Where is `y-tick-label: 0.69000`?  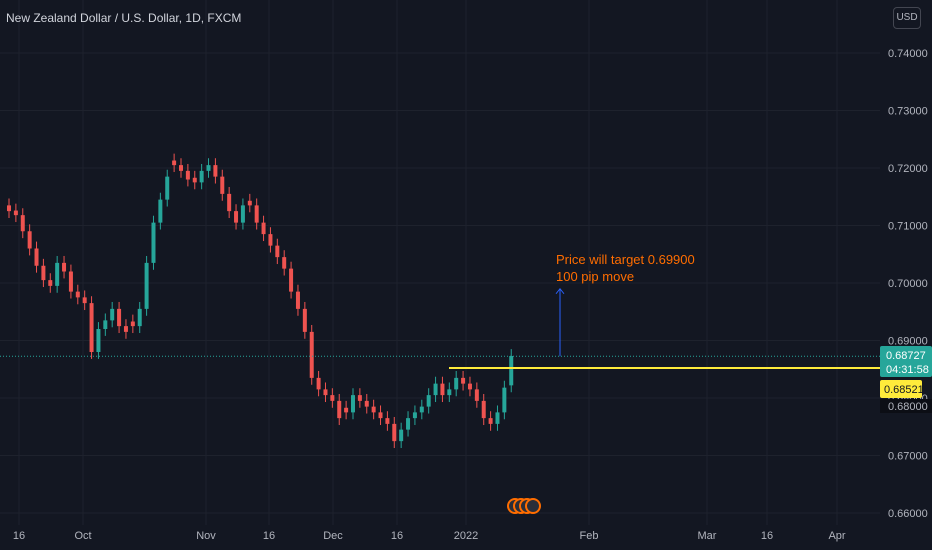
y-tick-label: 0.69000 is located at coordinates (908, 342).